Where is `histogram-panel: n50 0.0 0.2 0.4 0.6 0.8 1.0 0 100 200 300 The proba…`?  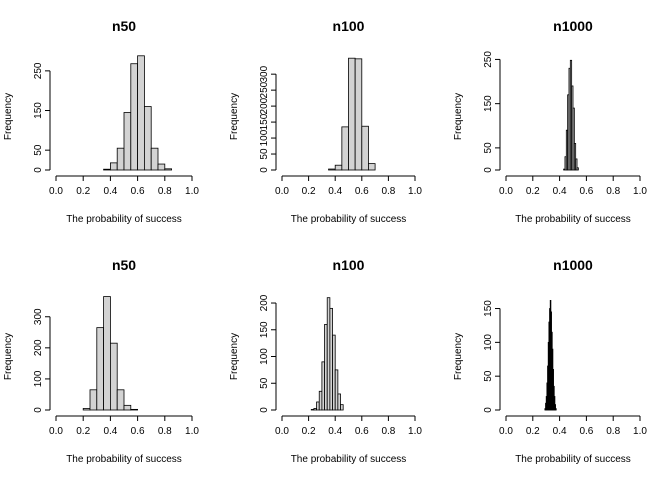
histogram-panel: n50 0.0 0.2 0.4 0.6 0.8 1.0 0 100 200 300 The proba… is located at coordinates (101, 361).